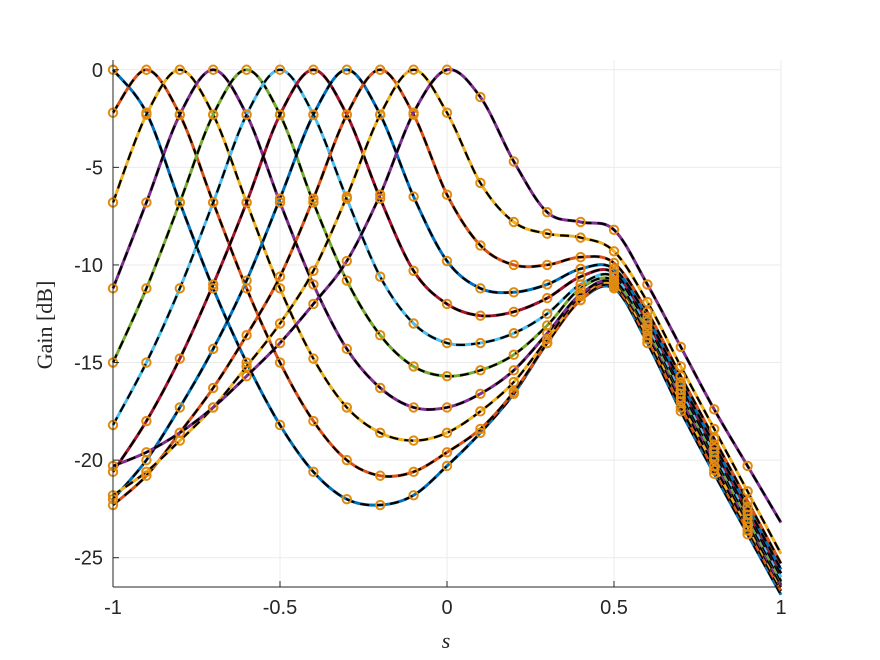 The height and width of the screenshot is (660, 880). What do you see at coordinates (446, 640) in the screenshot?
I see `x-axis-label: s` at bounding box center [446, 640].